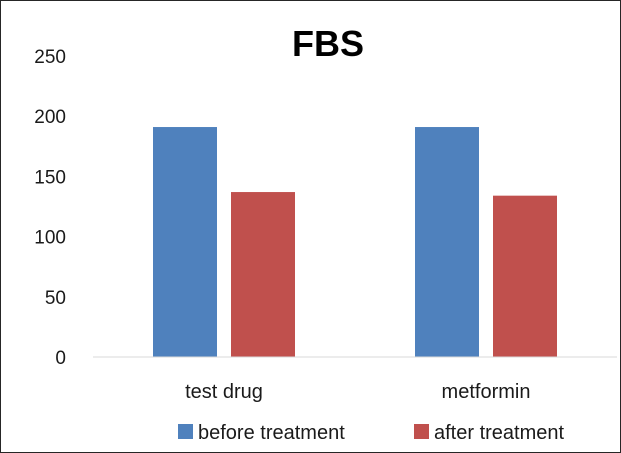 The width and height of the screenshot is (621, 453). What do you see at coordinates (50, 117) in the screenshot?
I see `y-tick-label: 200` at bounding box center [50, 117].